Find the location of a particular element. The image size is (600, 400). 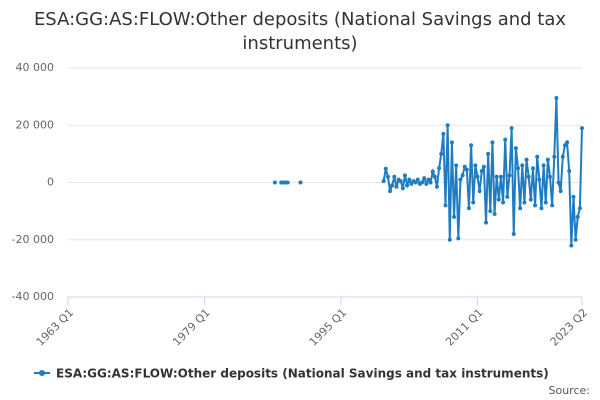

y-tick-label: 0 is located at coordinates (50, 182).